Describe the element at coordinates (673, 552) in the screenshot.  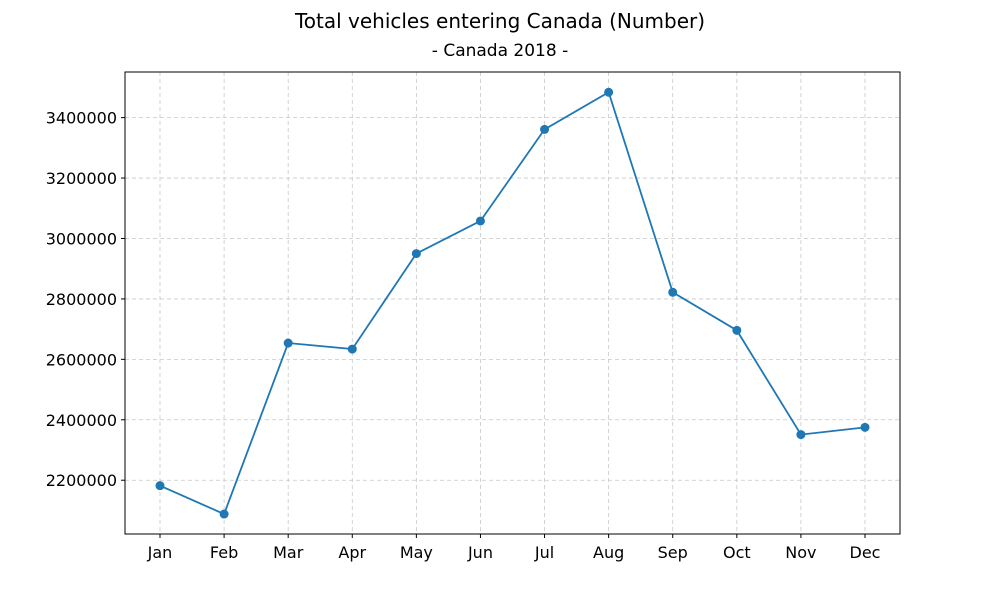
I see `x-tick-label: Sep` at that location.